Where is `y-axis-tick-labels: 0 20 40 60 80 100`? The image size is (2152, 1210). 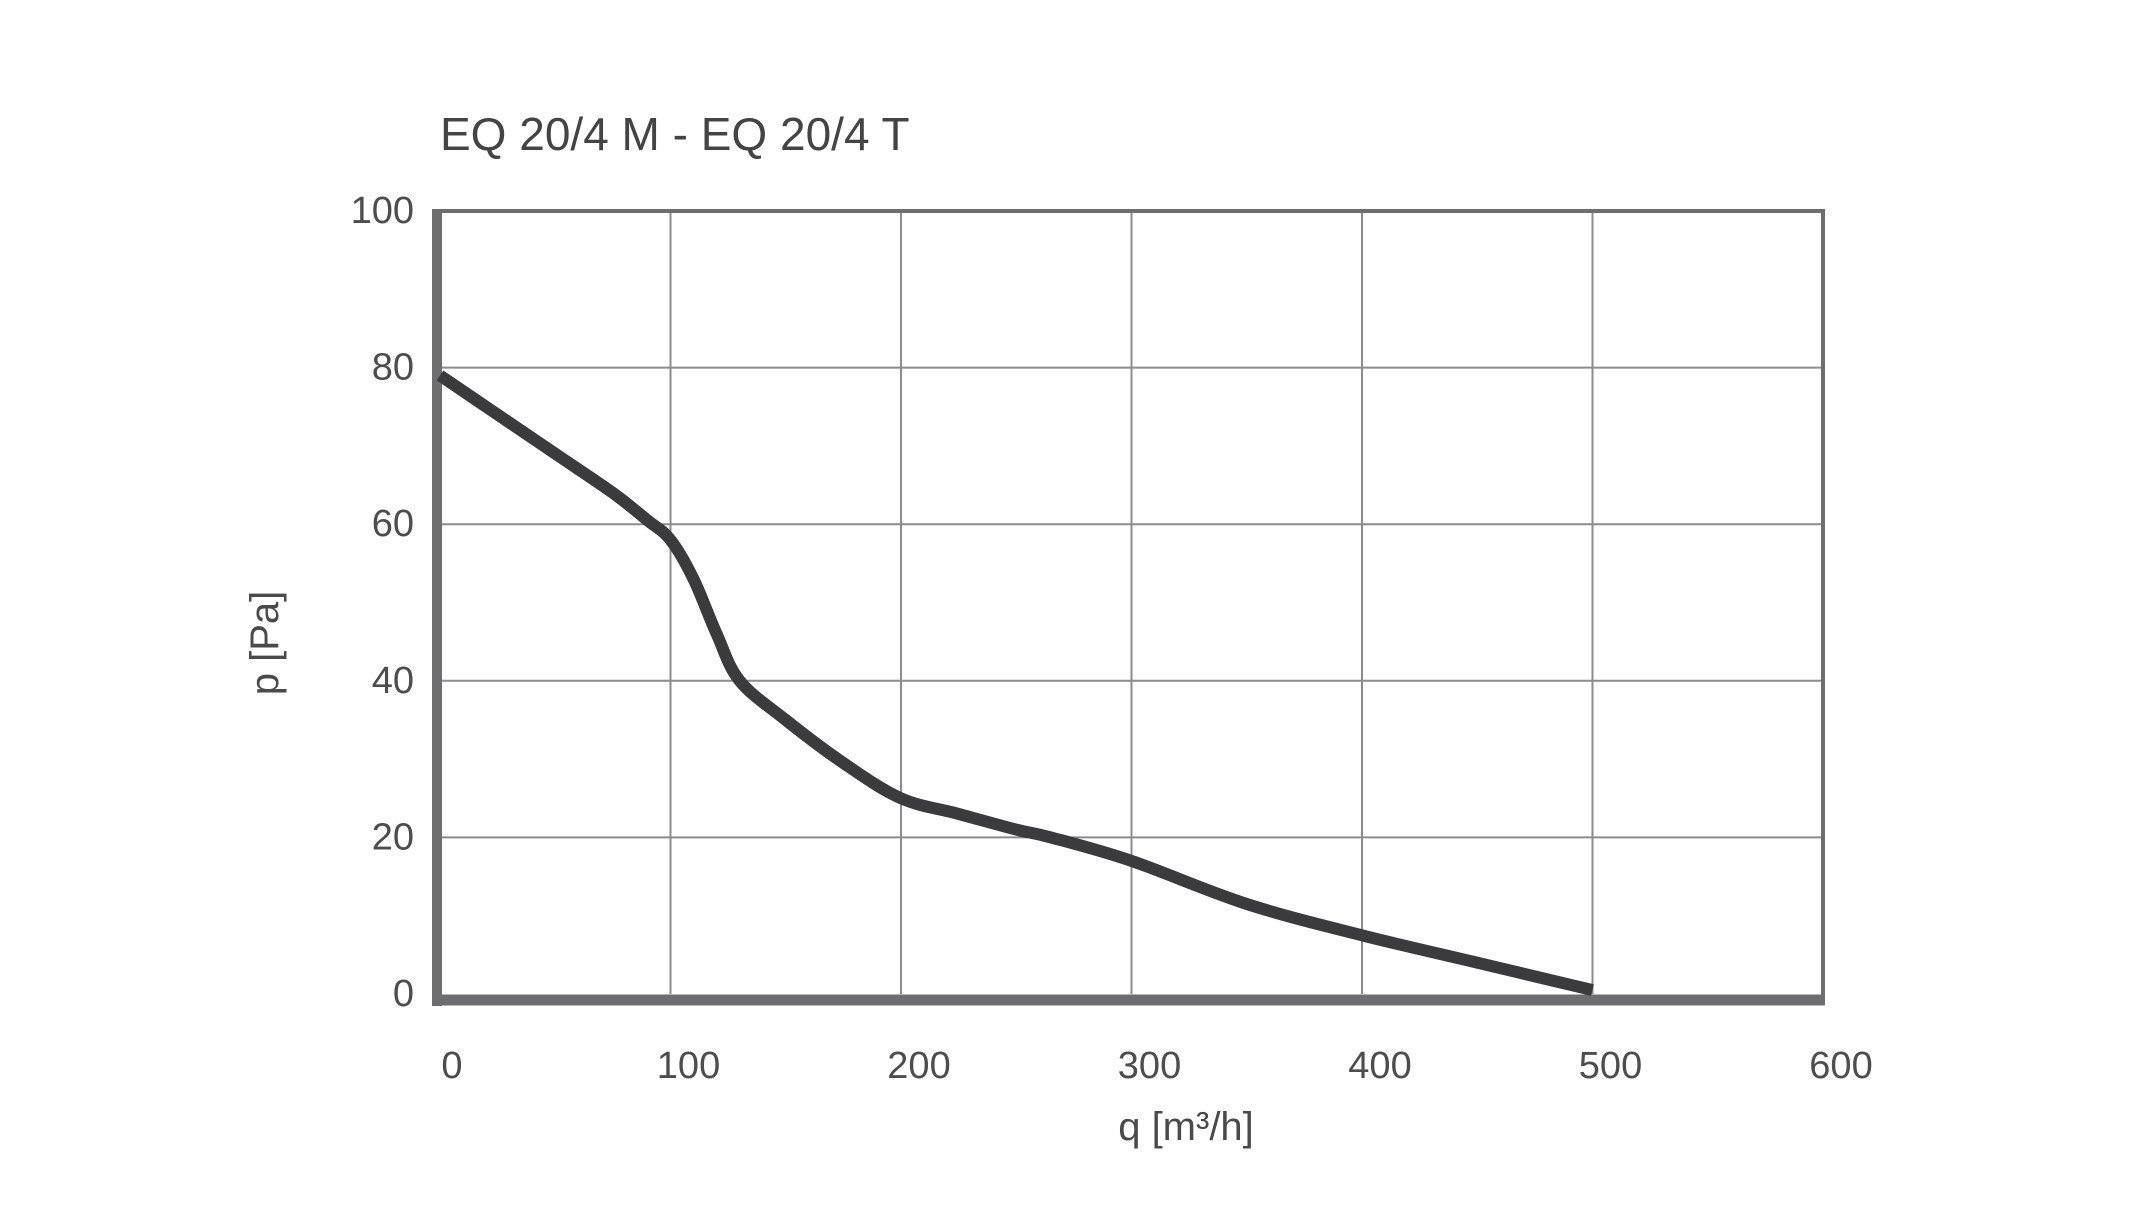
y-axis-tick-labels: 0 20 40 60 80 100 is located at coordinates (382, 602).